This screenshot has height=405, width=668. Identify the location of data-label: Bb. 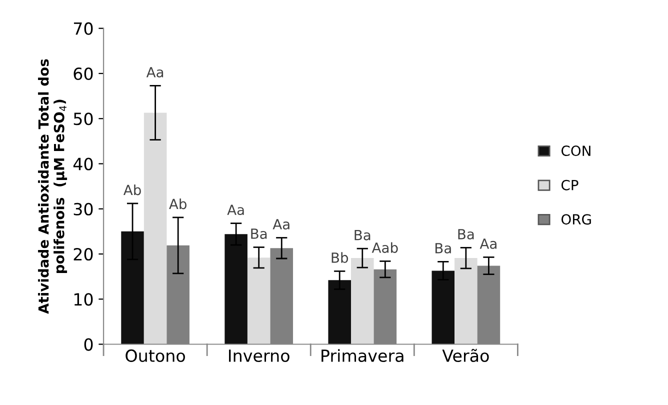
(340, 257).